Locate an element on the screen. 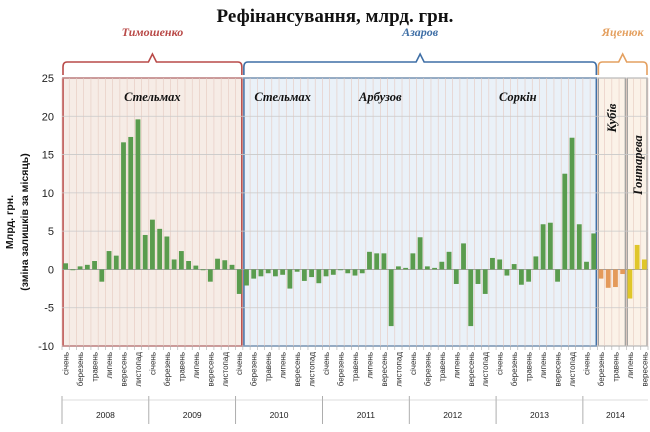 Image resolution: width=650 pixels, height=432 pixels. month-tick-label: вересень is located at coordinates (384, 369).